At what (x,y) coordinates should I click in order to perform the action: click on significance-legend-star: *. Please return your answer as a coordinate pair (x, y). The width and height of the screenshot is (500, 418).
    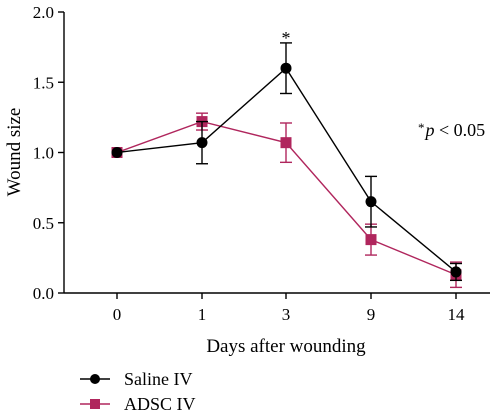
    Looking at the image, I should click on (421, 127).